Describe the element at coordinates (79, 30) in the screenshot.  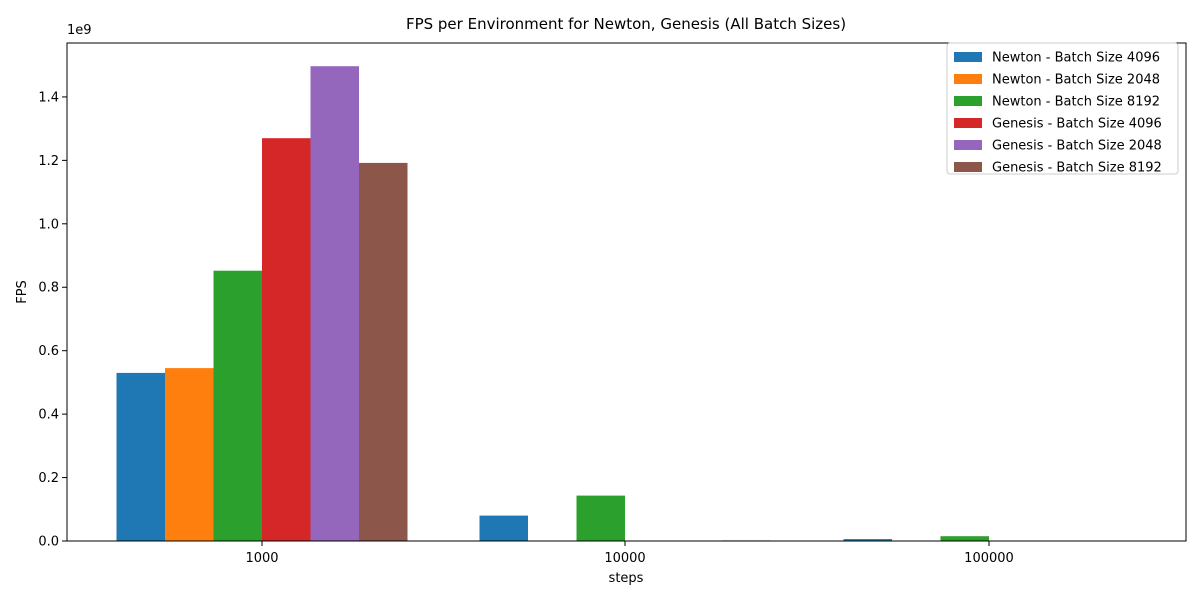
I see `y-axis-scale-label: 1e9` at that location.